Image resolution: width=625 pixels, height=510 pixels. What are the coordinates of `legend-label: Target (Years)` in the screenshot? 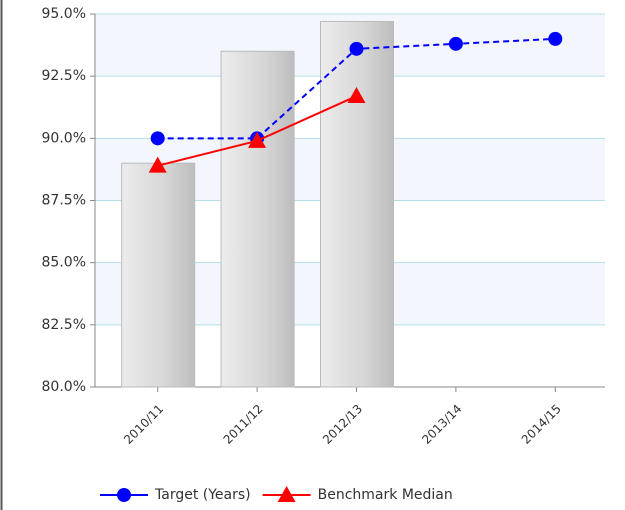 It's located at (202, 495).